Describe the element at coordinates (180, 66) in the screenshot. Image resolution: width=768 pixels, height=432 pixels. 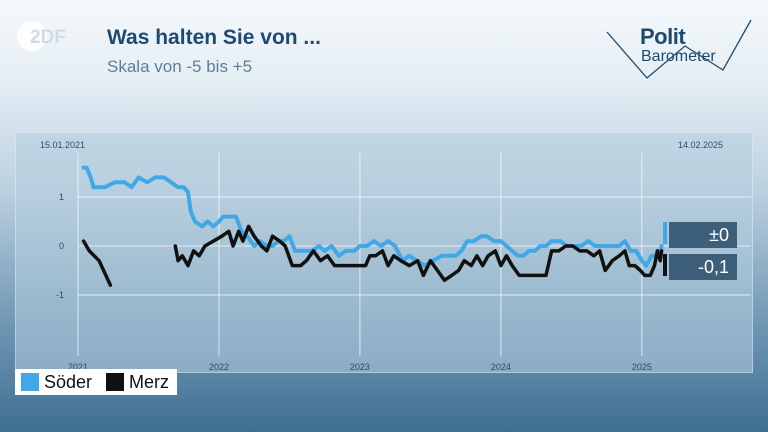
I see `page-subtitle: Skala von -5 bis +5` at that location.